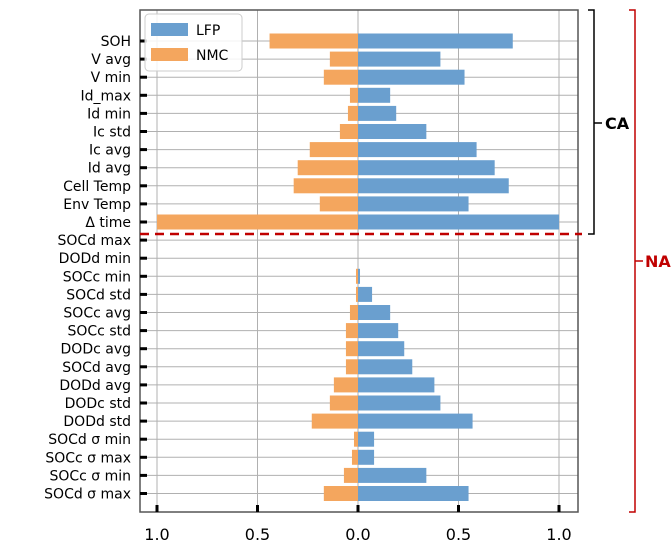  Describe the element at coordinates (108, 223) in the screenshot. I see `y-tick-label: Δ time` at that location.